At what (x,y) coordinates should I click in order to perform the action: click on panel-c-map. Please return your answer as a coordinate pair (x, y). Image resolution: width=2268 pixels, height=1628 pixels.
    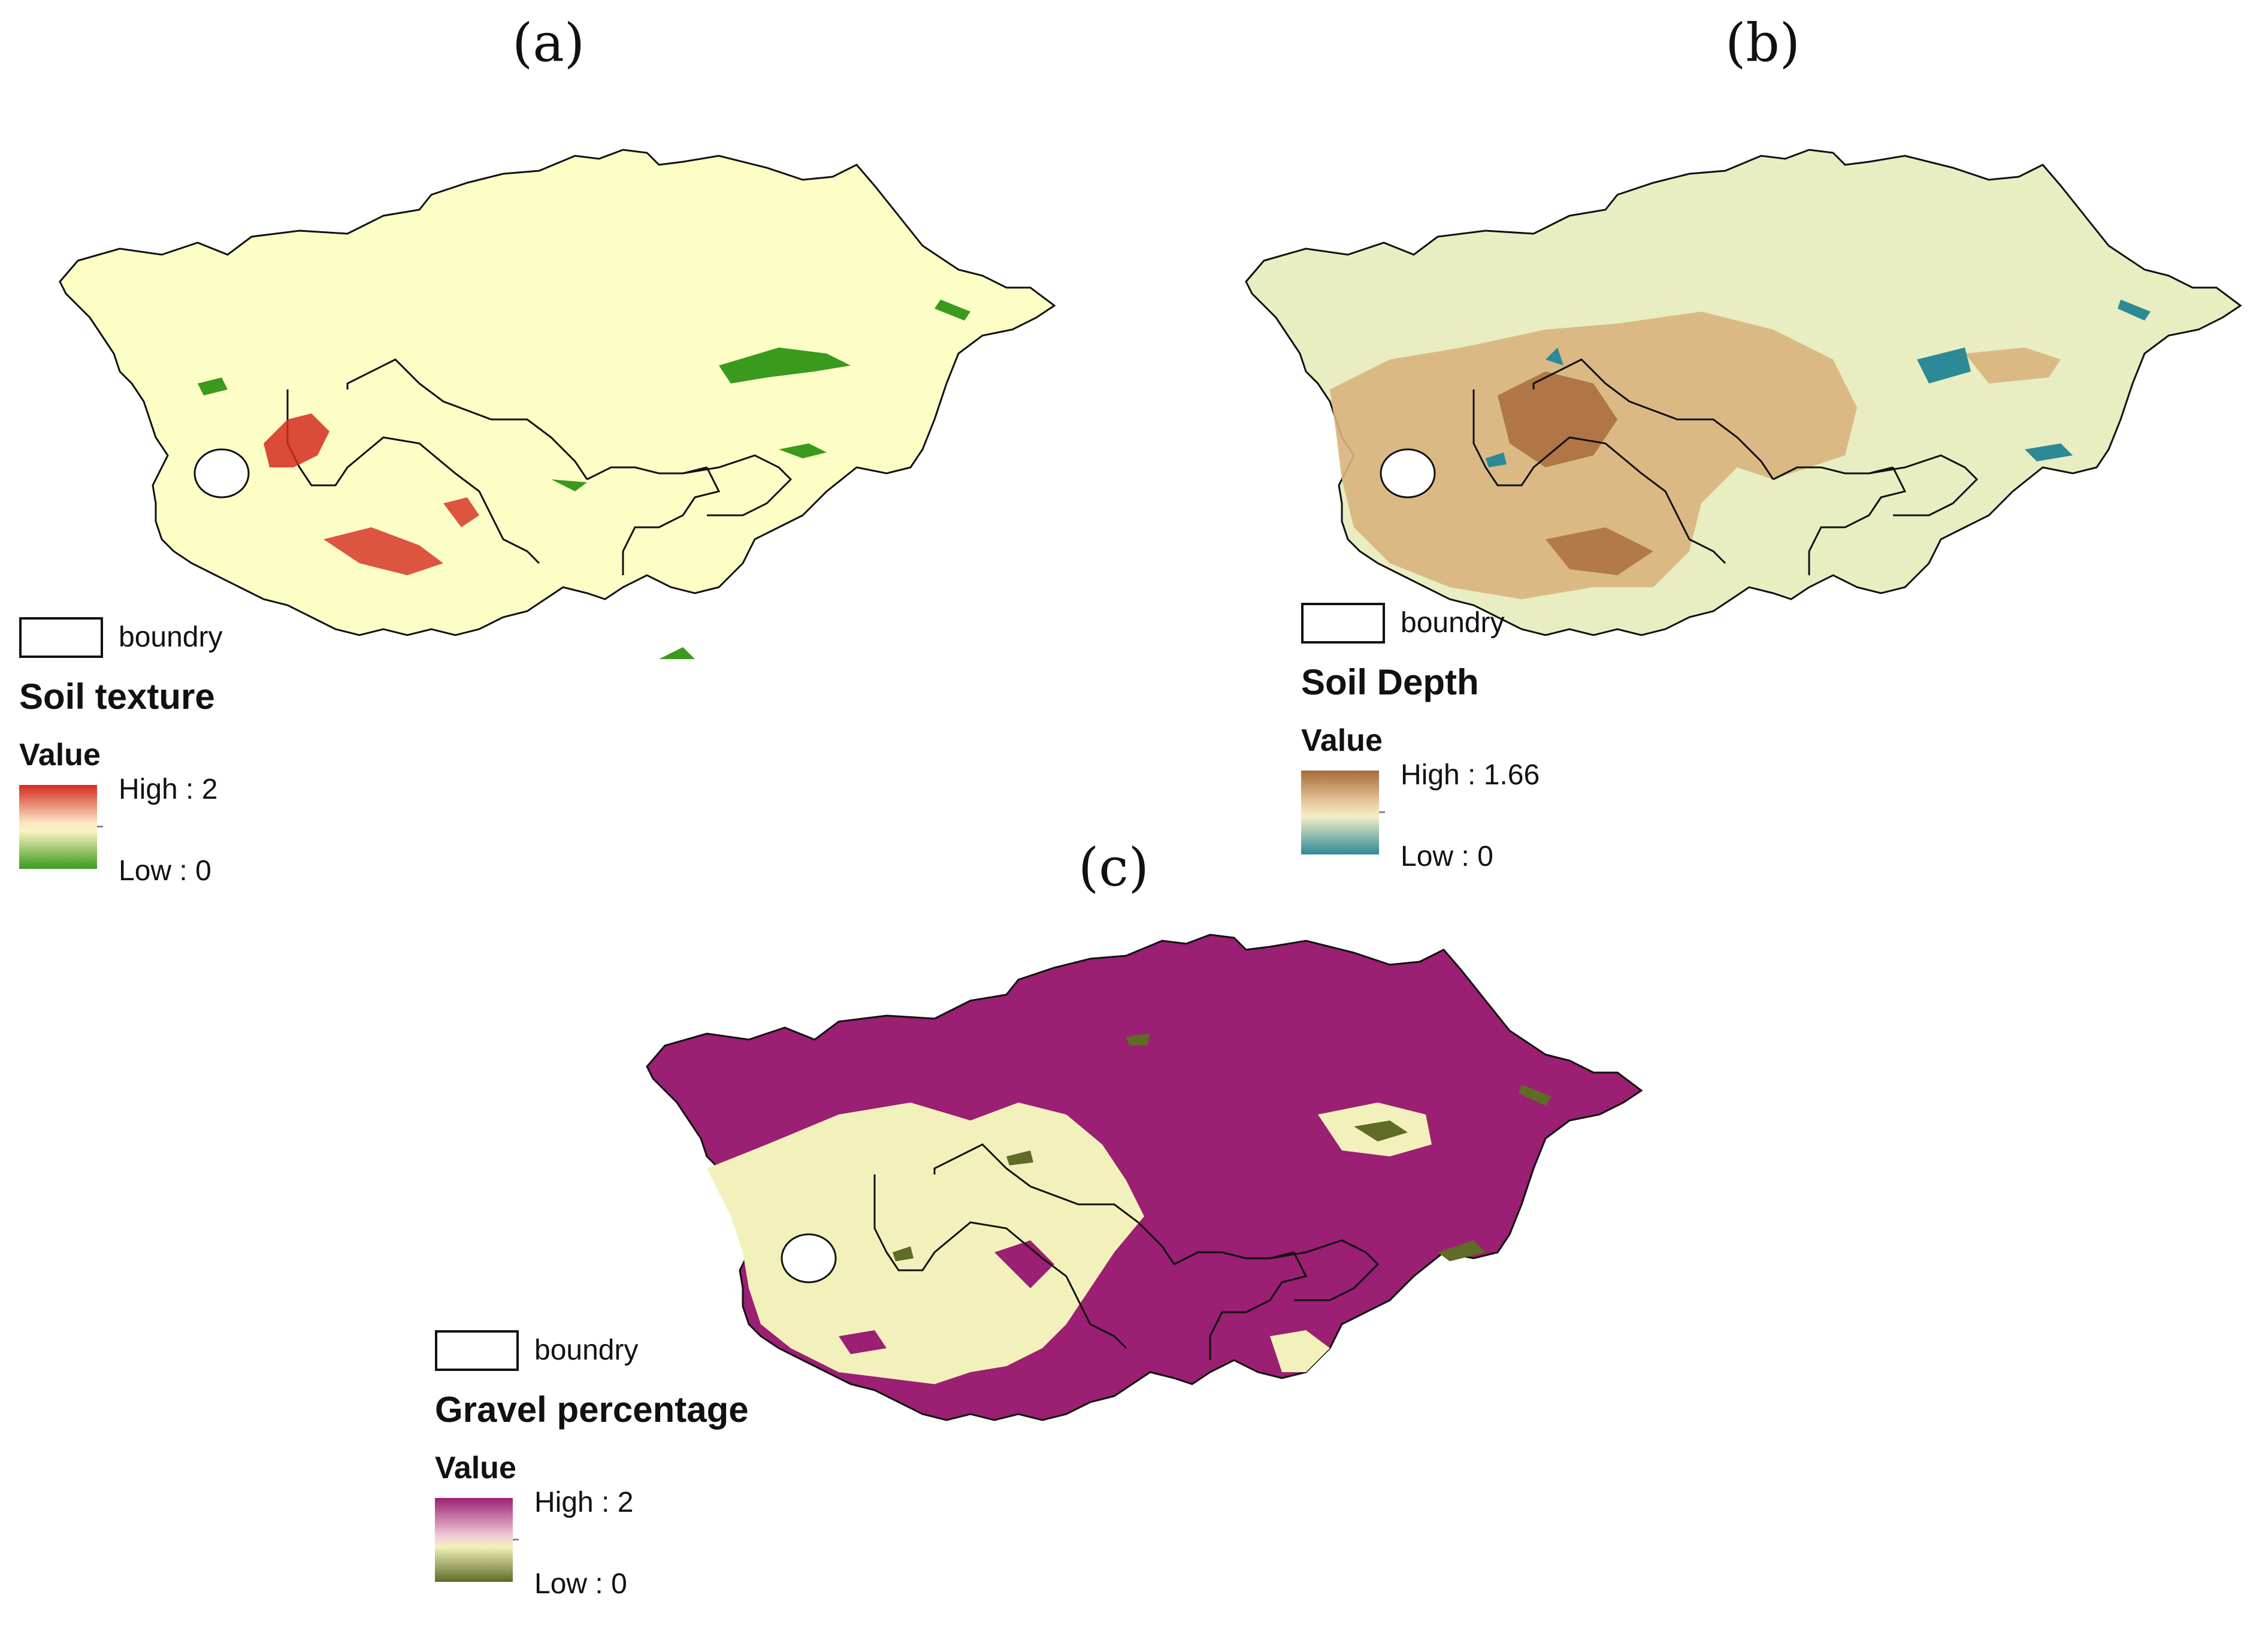
    Looking at the image, I should click on (1144, 1177).